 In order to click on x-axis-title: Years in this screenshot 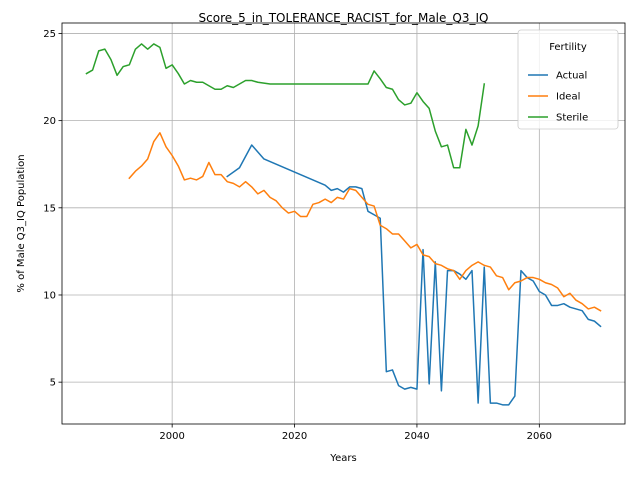, I will do `click(342, 458)`.